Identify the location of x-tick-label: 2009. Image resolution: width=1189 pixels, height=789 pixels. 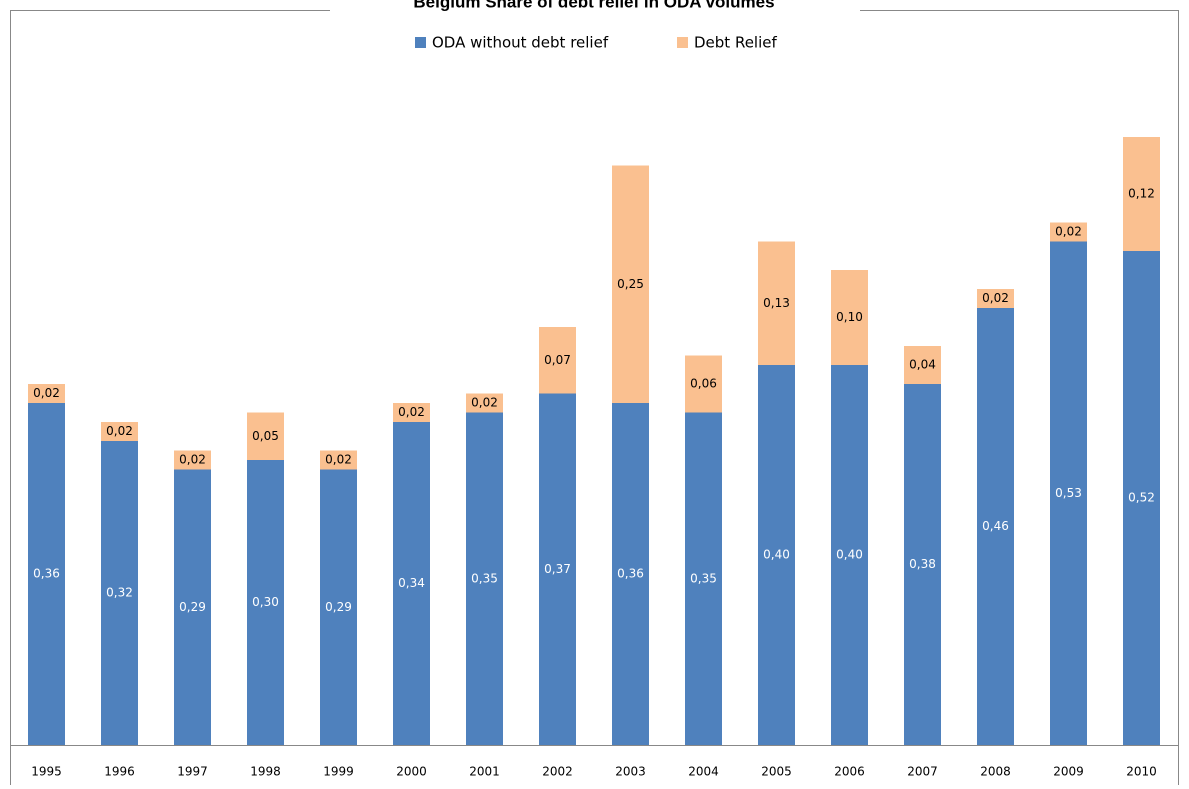
(1068, 772).